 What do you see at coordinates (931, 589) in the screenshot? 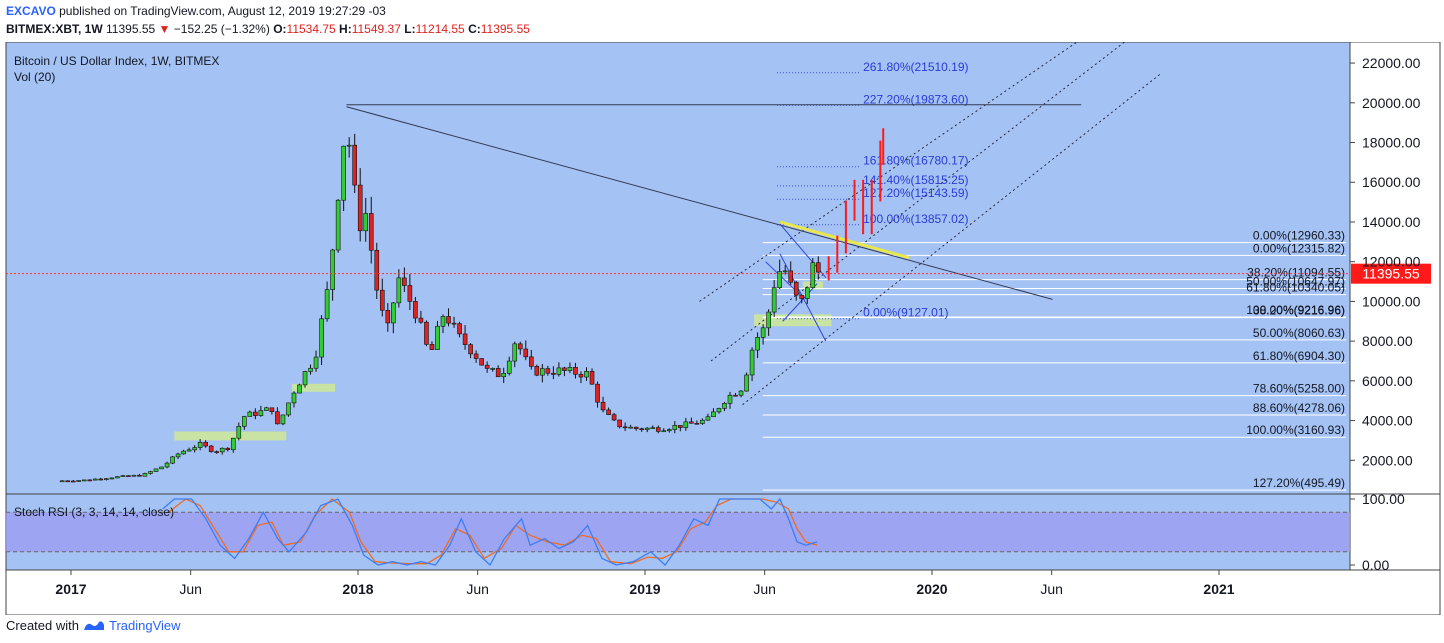
I see `time-tick-label: 2020` at bounding box center [931, 589].